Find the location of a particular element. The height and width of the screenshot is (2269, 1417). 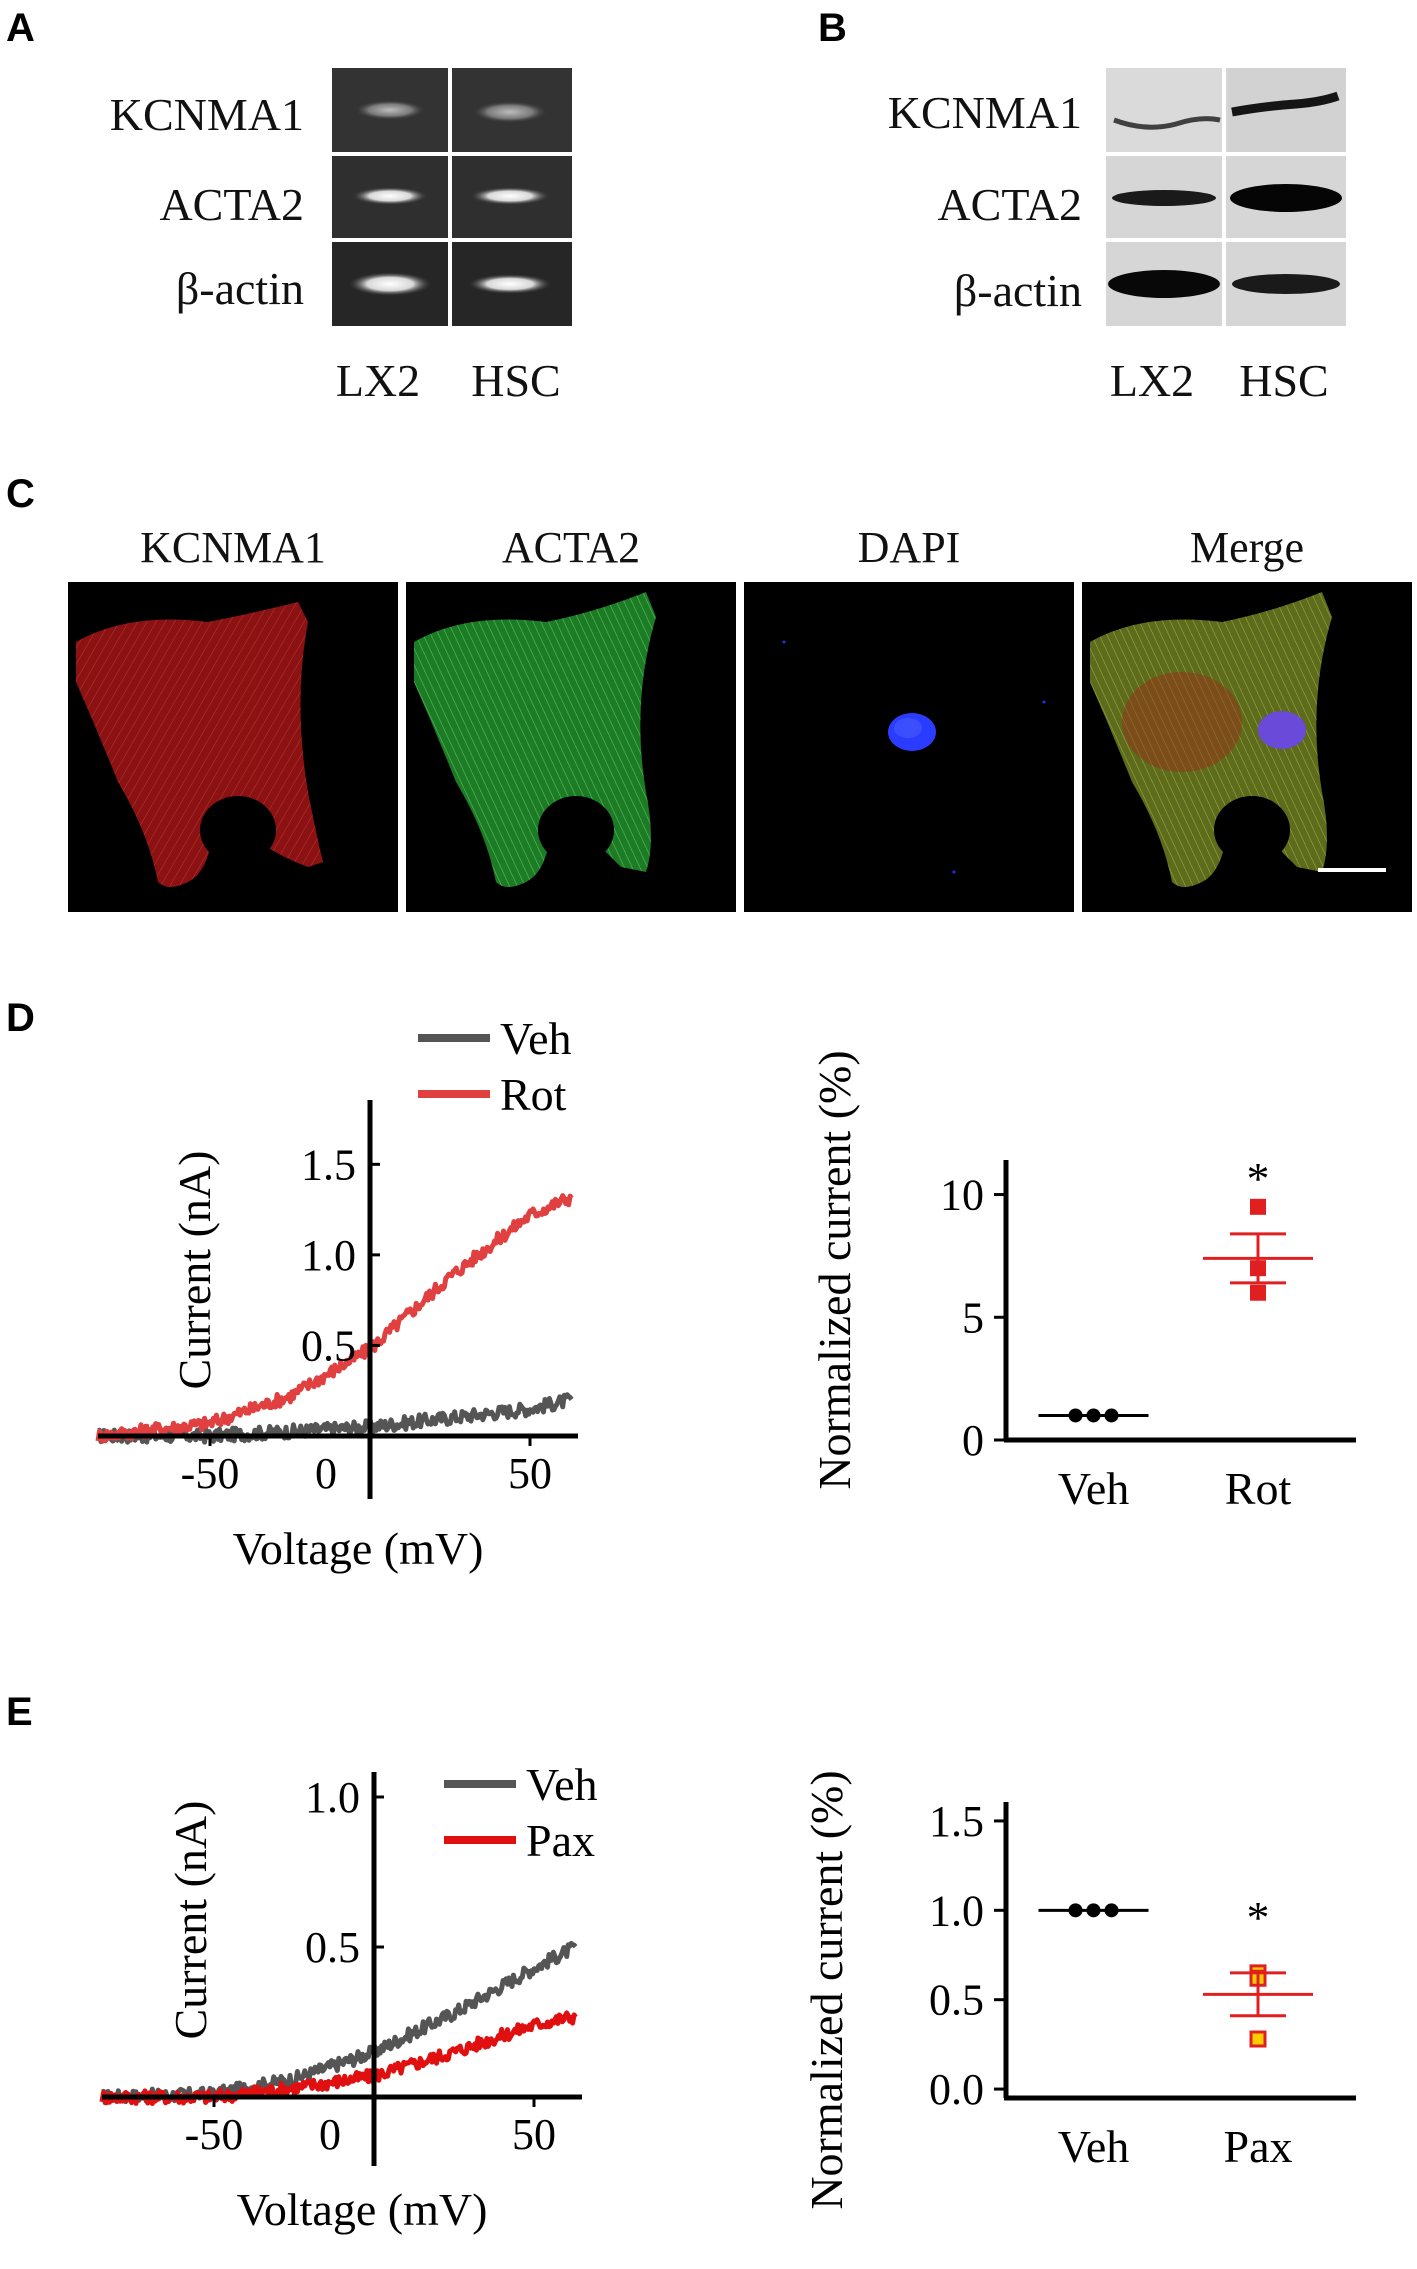

E-left-legend-label-pax: Pax is located at coordinates (560, 1840).